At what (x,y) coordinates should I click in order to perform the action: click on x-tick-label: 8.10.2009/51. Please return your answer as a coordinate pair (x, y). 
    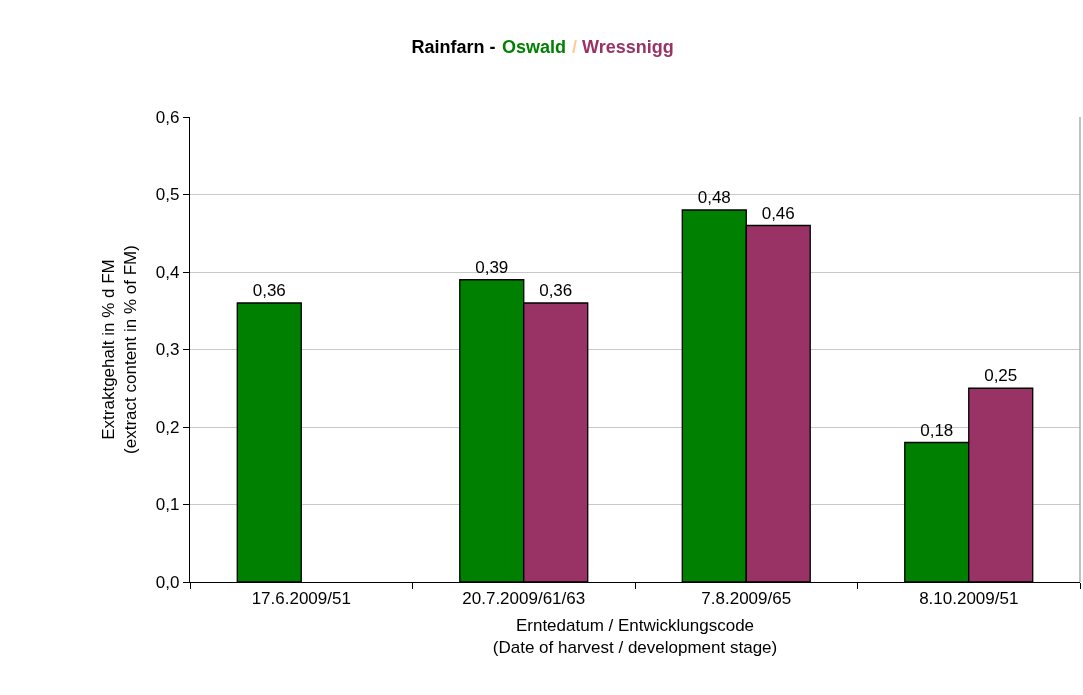
    Looking at the image, I should click on (969, 598).